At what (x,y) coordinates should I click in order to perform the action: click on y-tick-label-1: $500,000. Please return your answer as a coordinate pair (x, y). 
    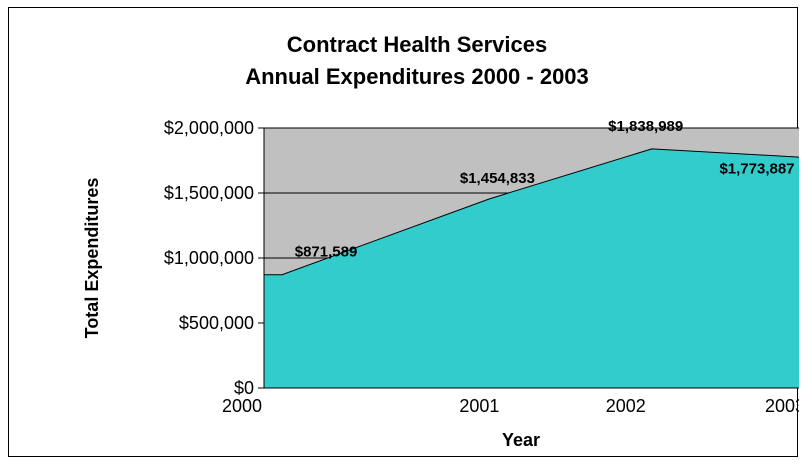
    Looking at the image, I should click on (216, 323).